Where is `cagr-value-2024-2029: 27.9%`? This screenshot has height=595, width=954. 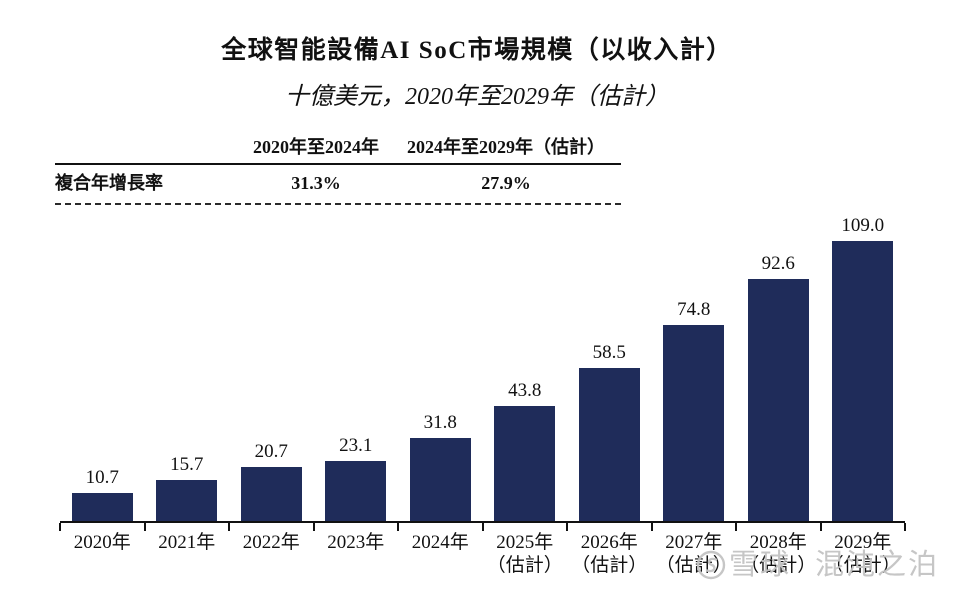 cagr-value-2024-2029: 27.9% is located at coordinates (506, 183).